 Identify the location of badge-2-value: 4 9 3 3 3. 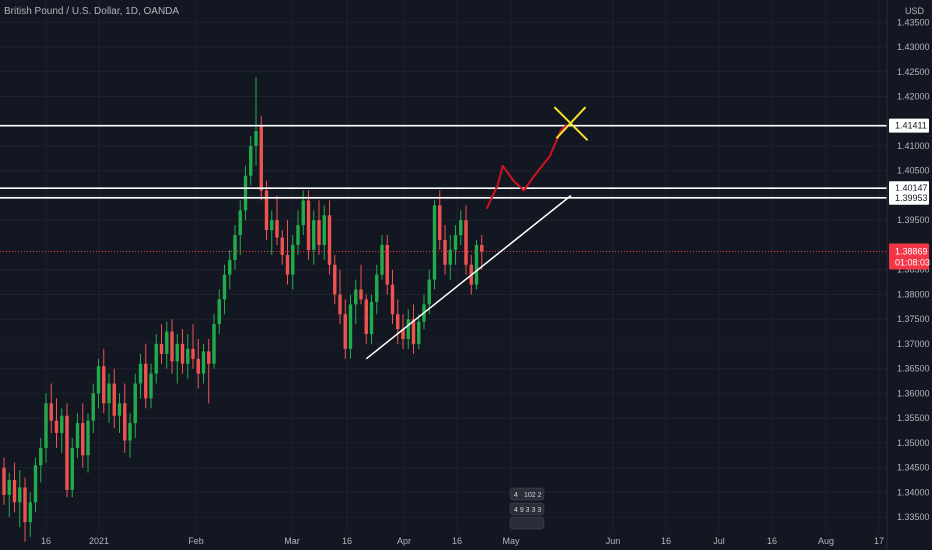
(527, 510).